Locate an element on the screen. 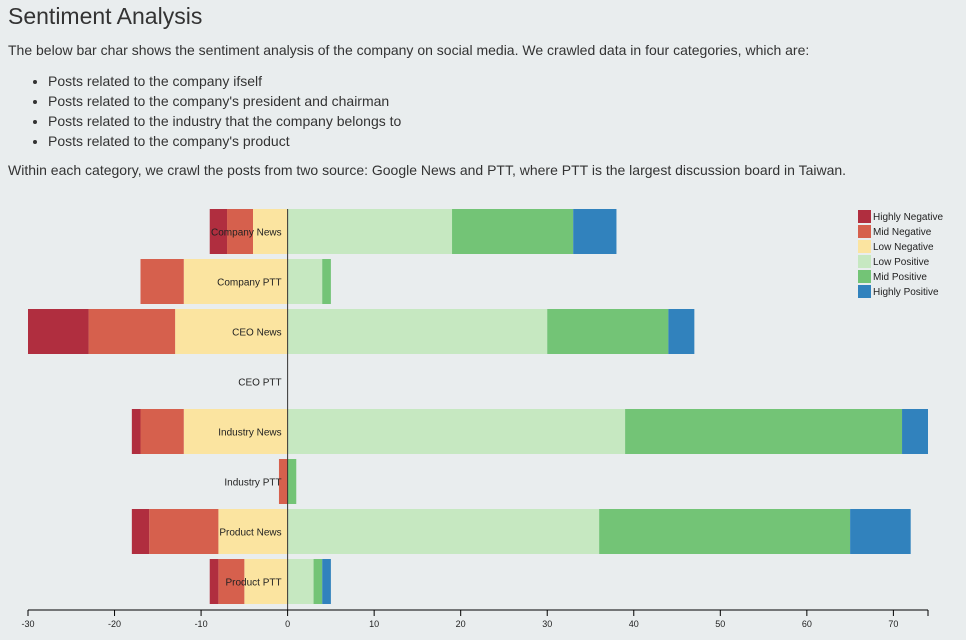 This screenshot has height=640, width=966. x-tick-label: 30 is located at coordinates (547, 624).